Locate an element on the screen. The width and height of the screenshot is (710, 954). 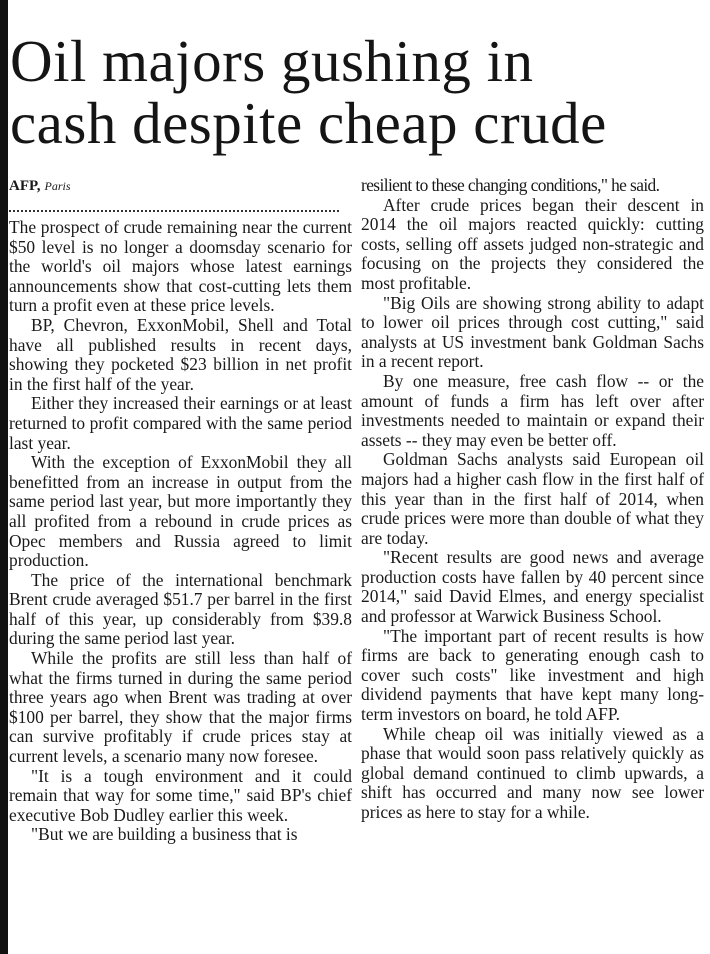
byline-place: Paris is located at coordinates (57, 186).